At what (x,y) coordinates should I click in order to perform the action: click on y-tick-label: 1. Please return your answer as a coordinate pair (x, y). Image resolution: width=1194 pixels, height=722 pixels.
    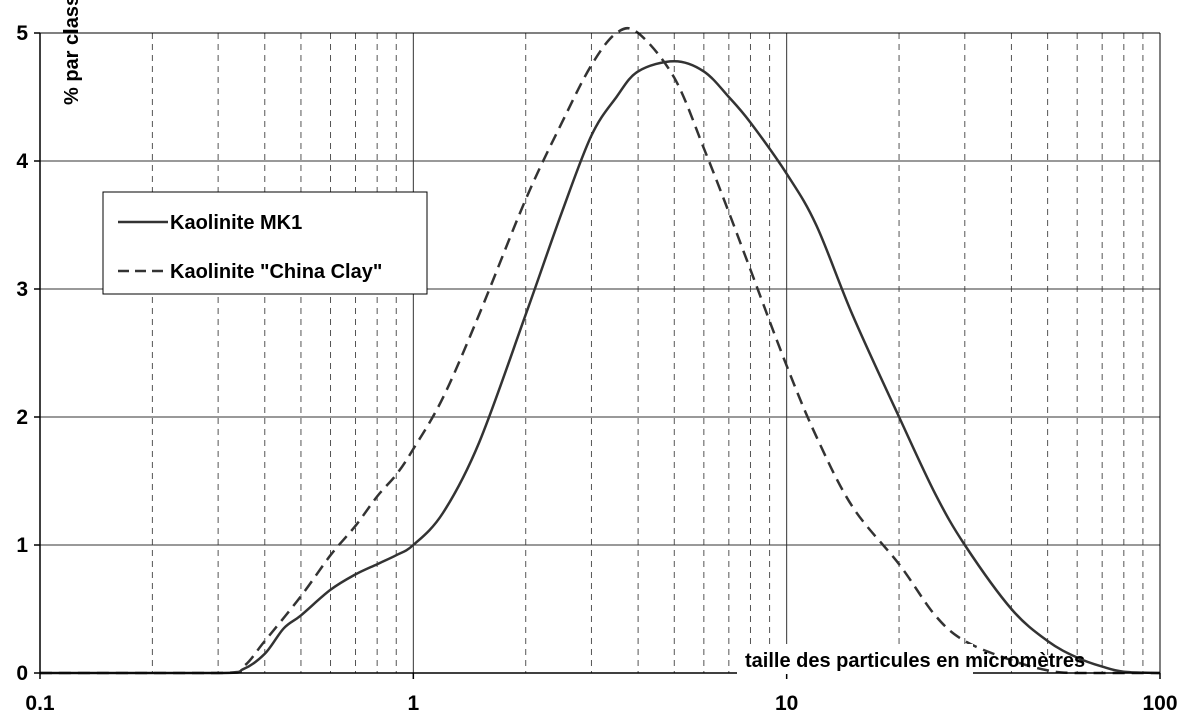
    Looking at the image, I should click on (22, 545).